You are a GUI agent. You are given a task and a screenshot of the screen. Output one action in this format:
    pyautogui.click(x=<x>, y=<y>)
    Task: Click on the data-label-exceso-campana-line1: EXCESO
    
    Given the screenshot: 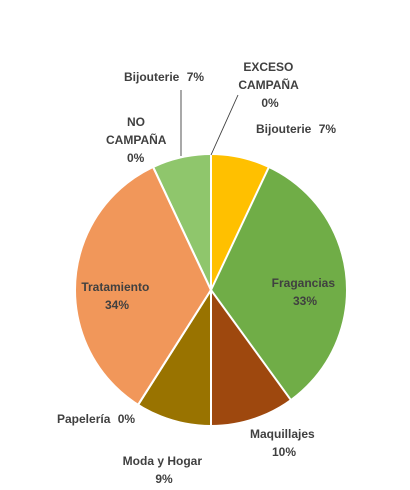 What is the action you would take?
    pyautogui.click(x=268, y=67)
    